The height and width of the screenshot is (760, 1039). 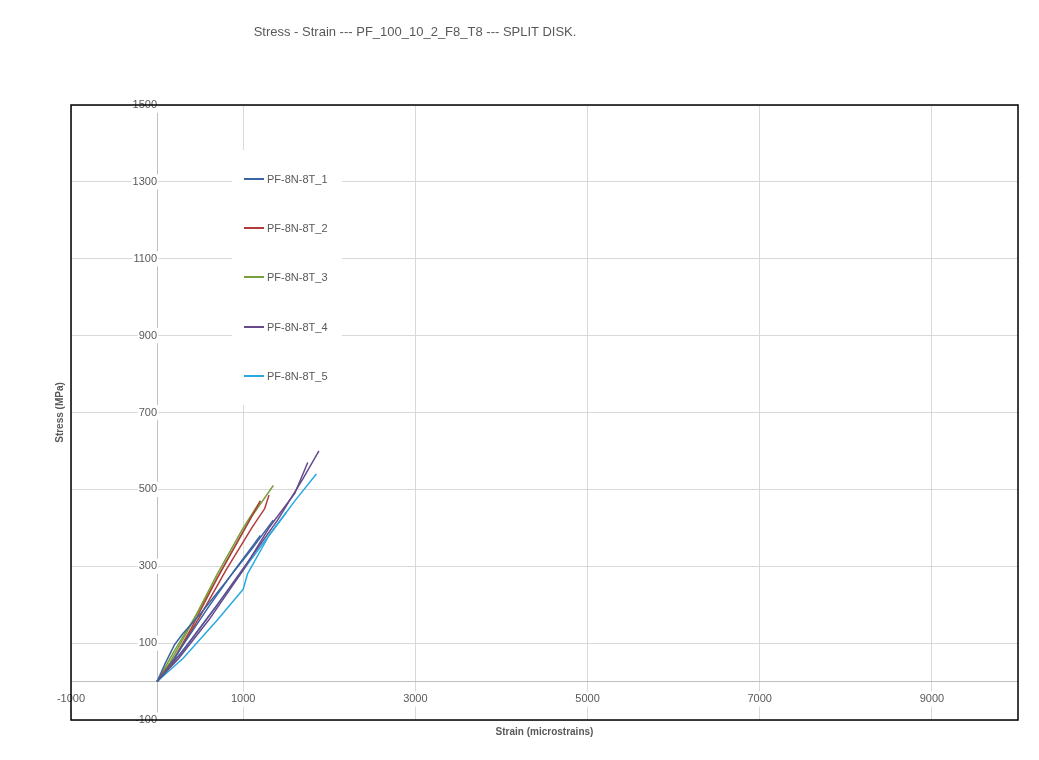 What do you see at coordinates (148, 411) in the screenshot?
I see `y-tick-label: 700` at bounding box center [148, 411].